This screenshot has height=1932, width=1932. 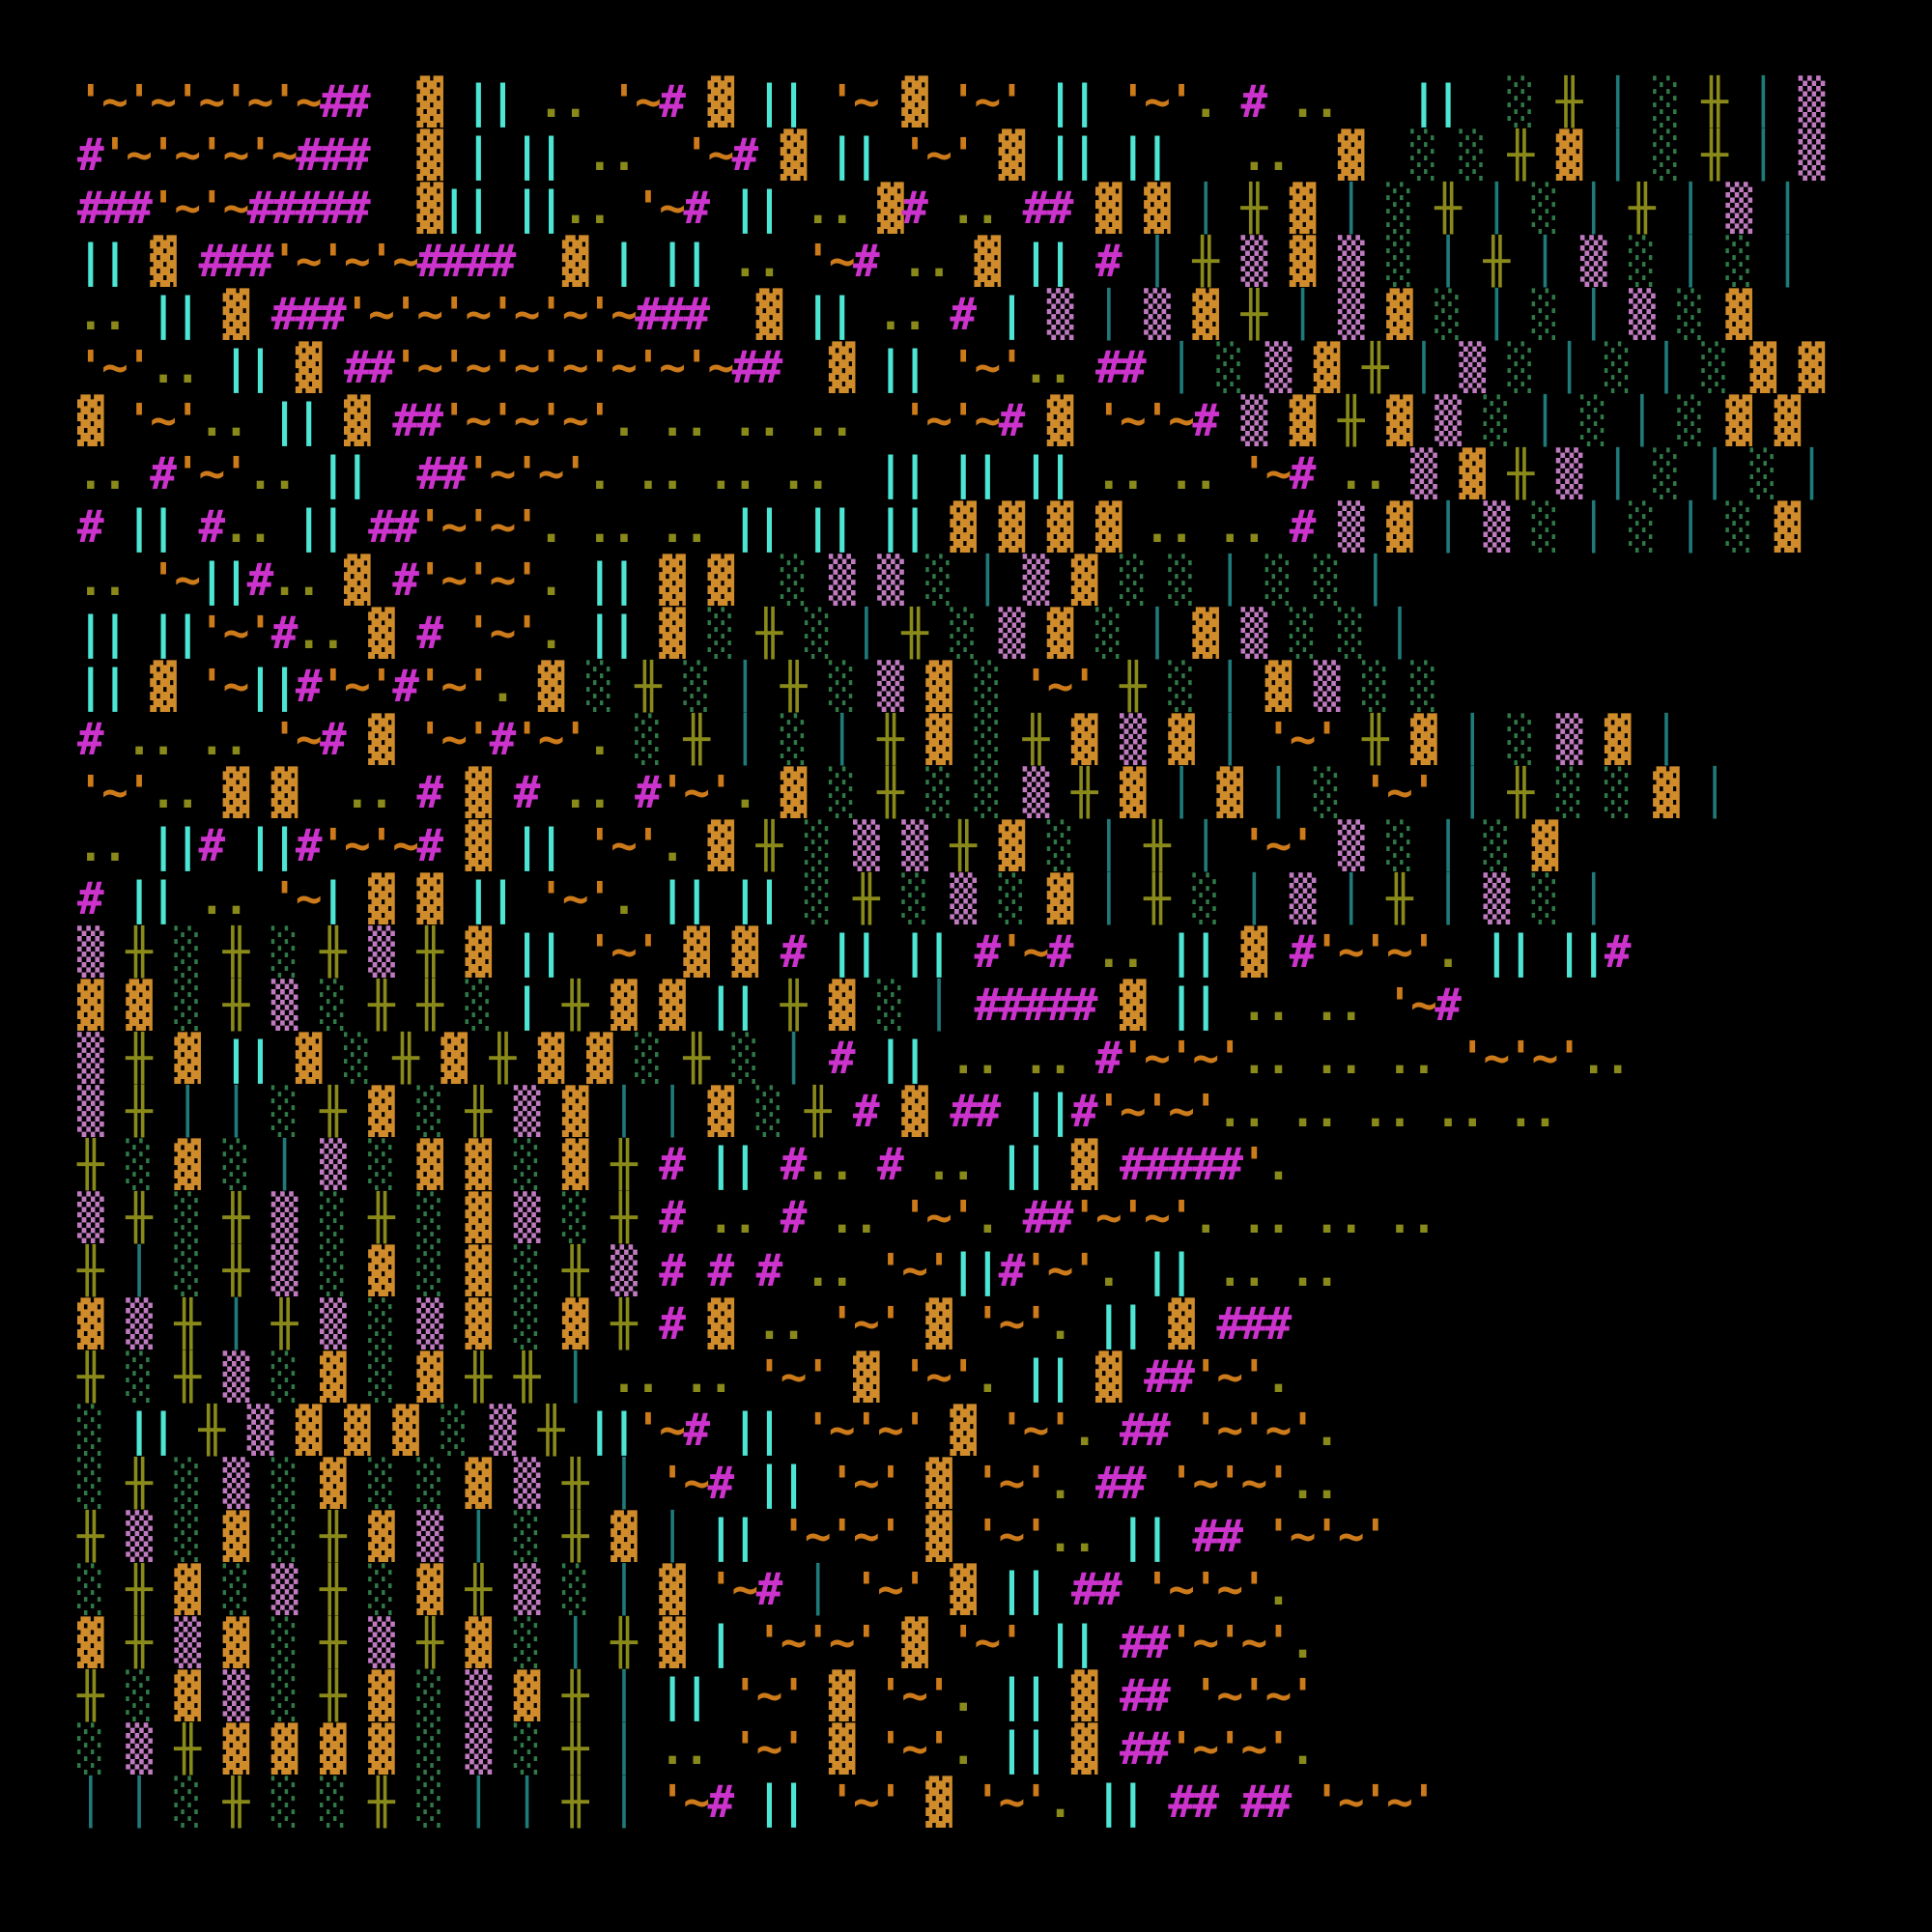 I want to click on ascii-cell: ▒, so click(x=284, y=1217).